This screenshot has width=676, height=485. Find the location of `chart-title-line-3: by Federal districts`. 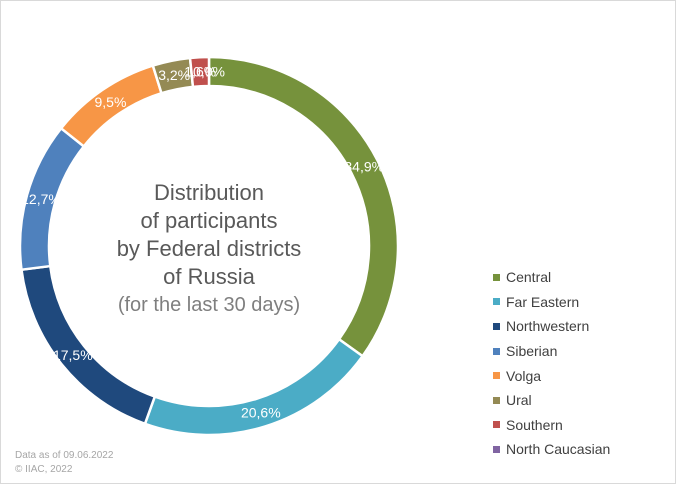

chart-title-line-3: by Federal districts is located at coordinates (209, 248).